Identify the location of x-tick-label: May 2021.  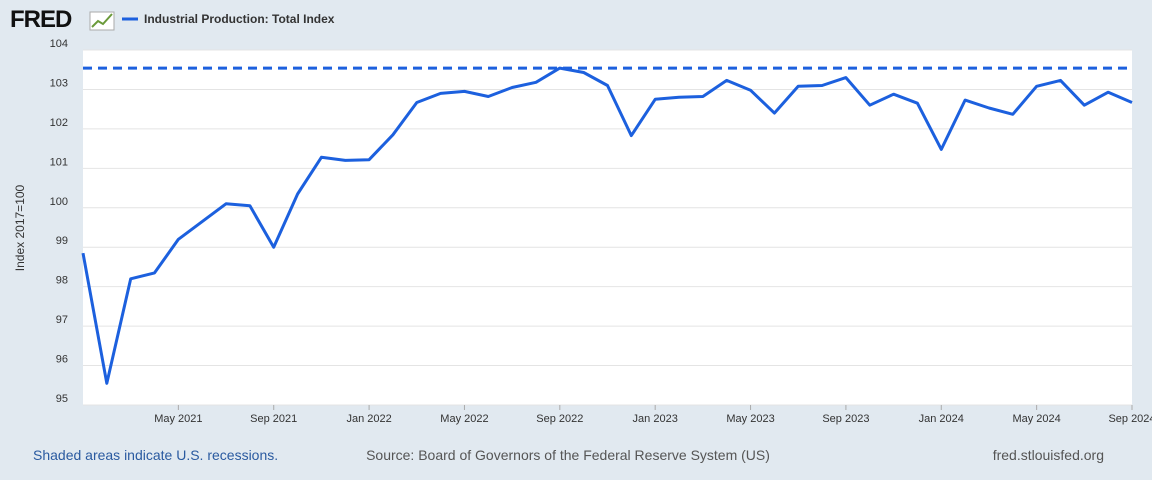
(178, 419).